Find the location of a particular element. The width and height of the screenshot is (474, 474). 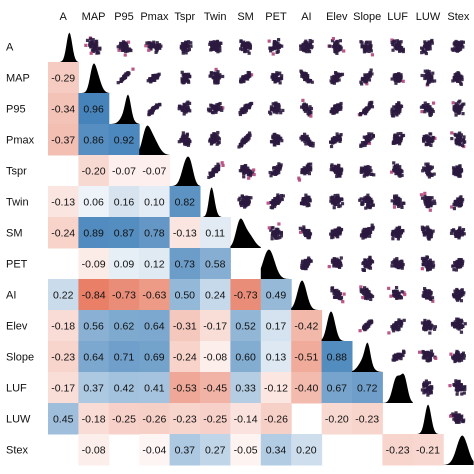

scatter-p95-ai is located at coordinates (307, 108).